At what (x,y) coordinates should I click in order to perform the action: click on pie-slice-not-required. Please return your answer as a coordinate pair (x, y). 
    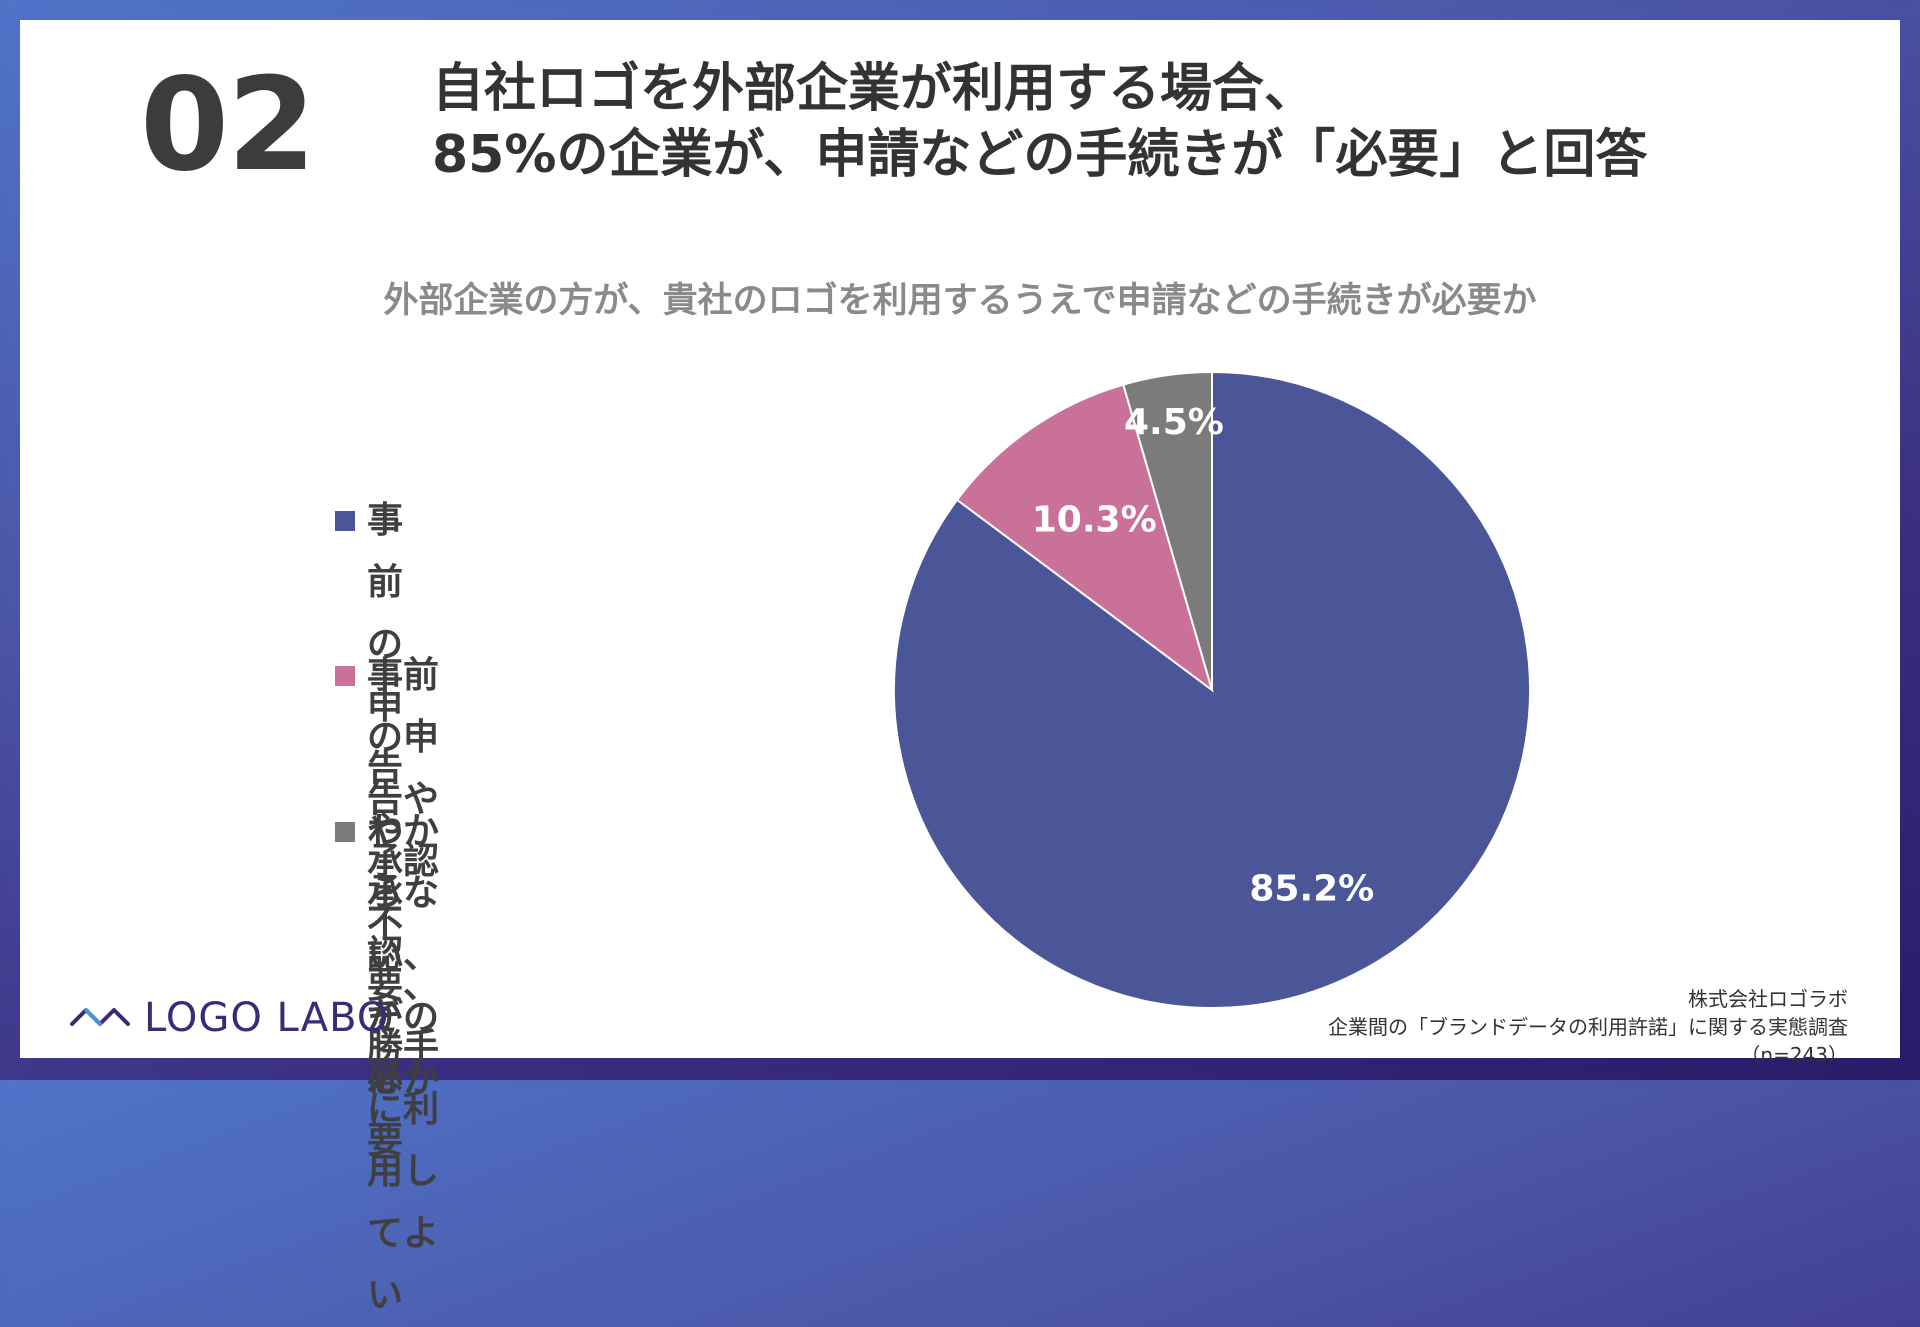
    Looking at the image, I should click on (1084, 538).